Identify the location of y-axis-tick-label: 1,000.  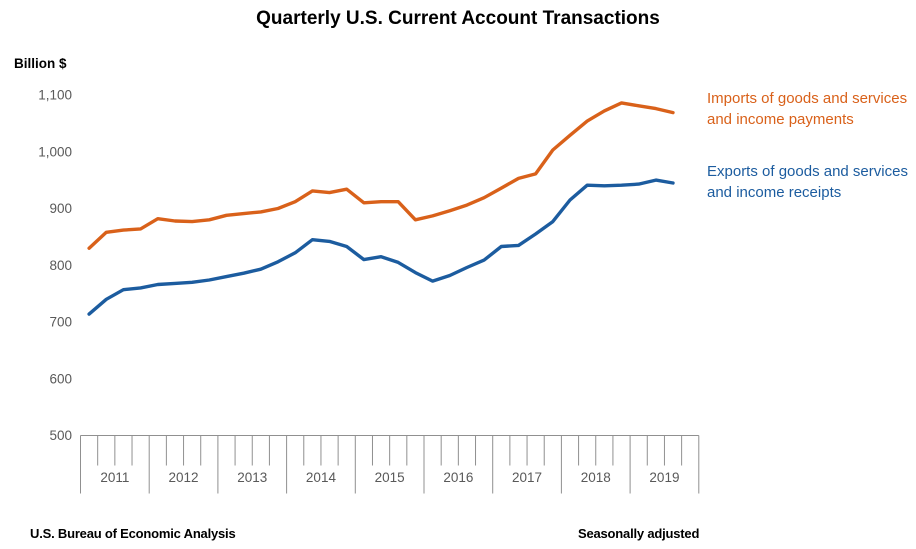
(55, 151).